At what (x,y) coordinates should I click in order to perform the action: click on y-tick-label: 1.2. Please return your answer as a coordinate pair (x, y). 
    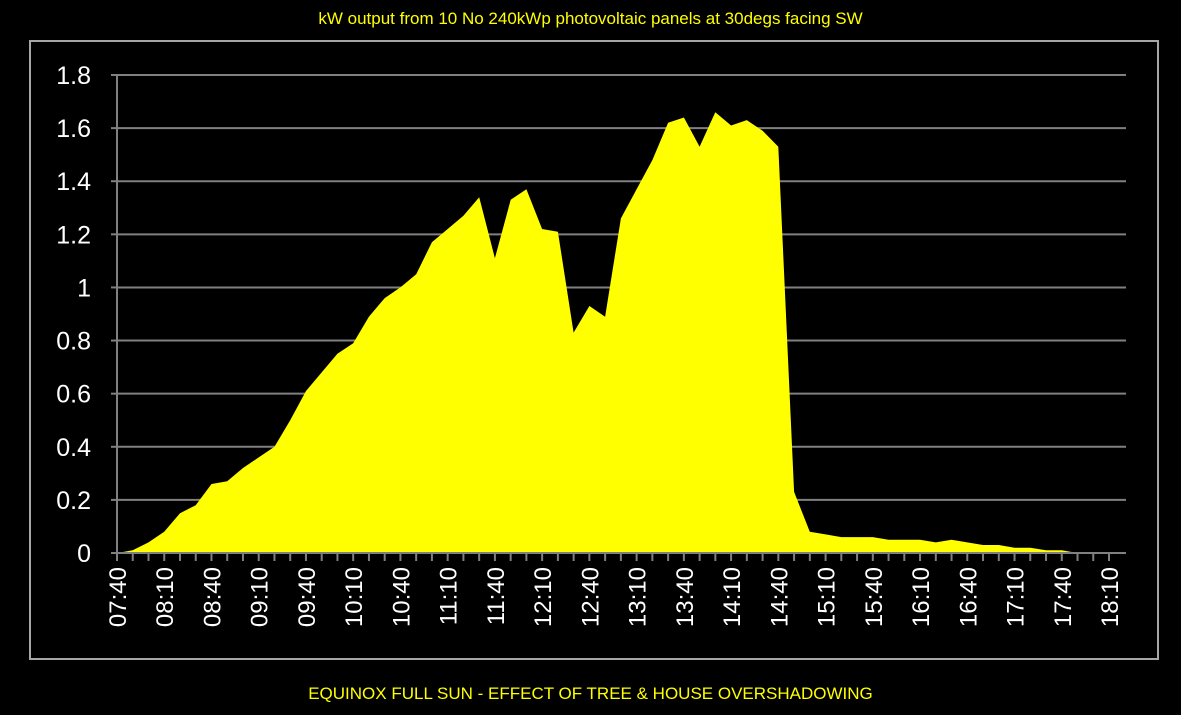
    Looking at the image, I should click on (73, 235).